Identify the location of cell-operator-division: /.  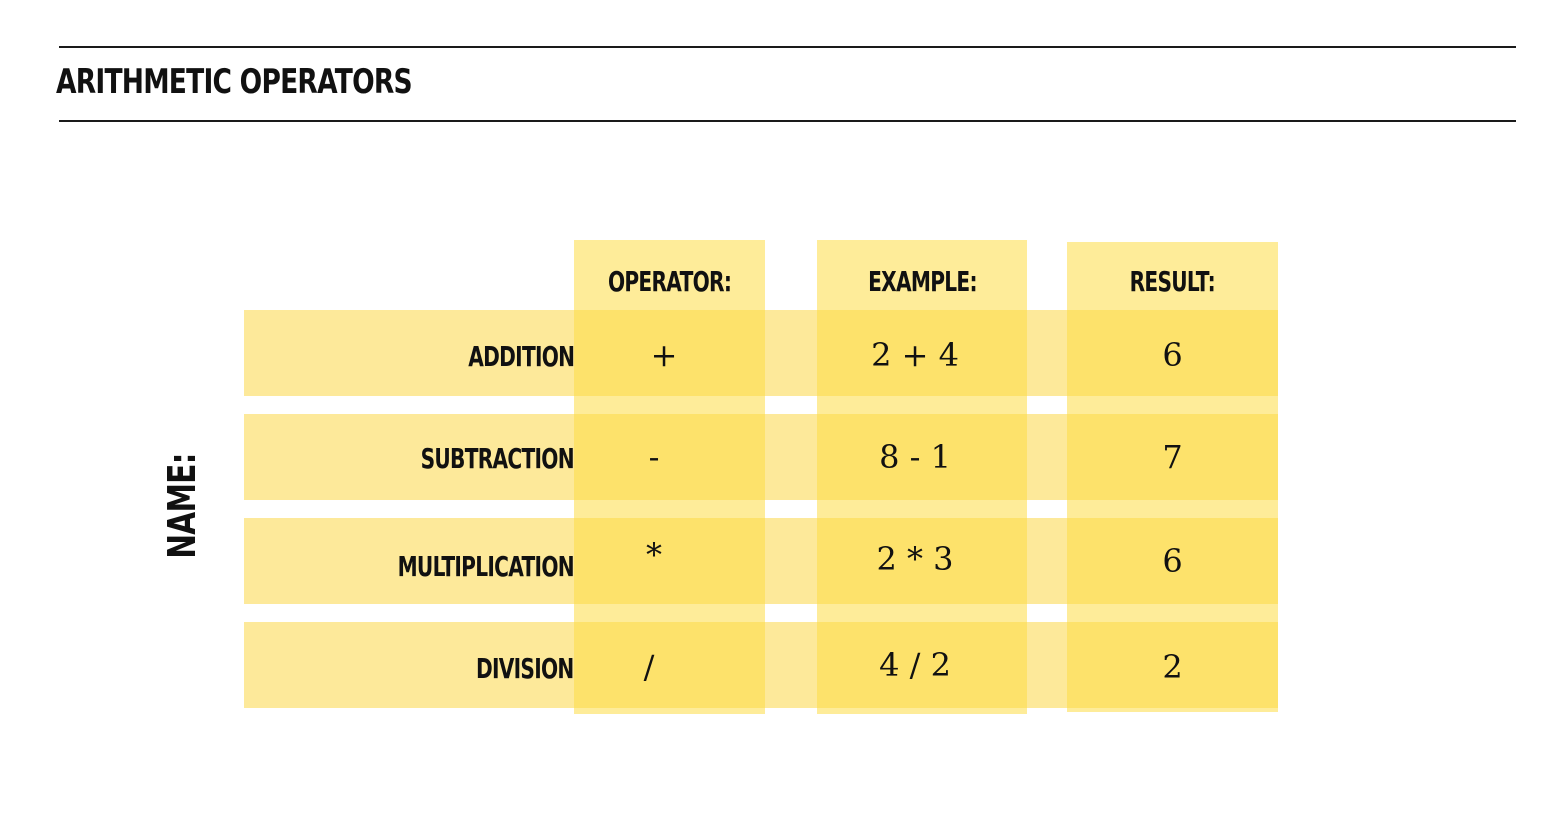
(649, 667).